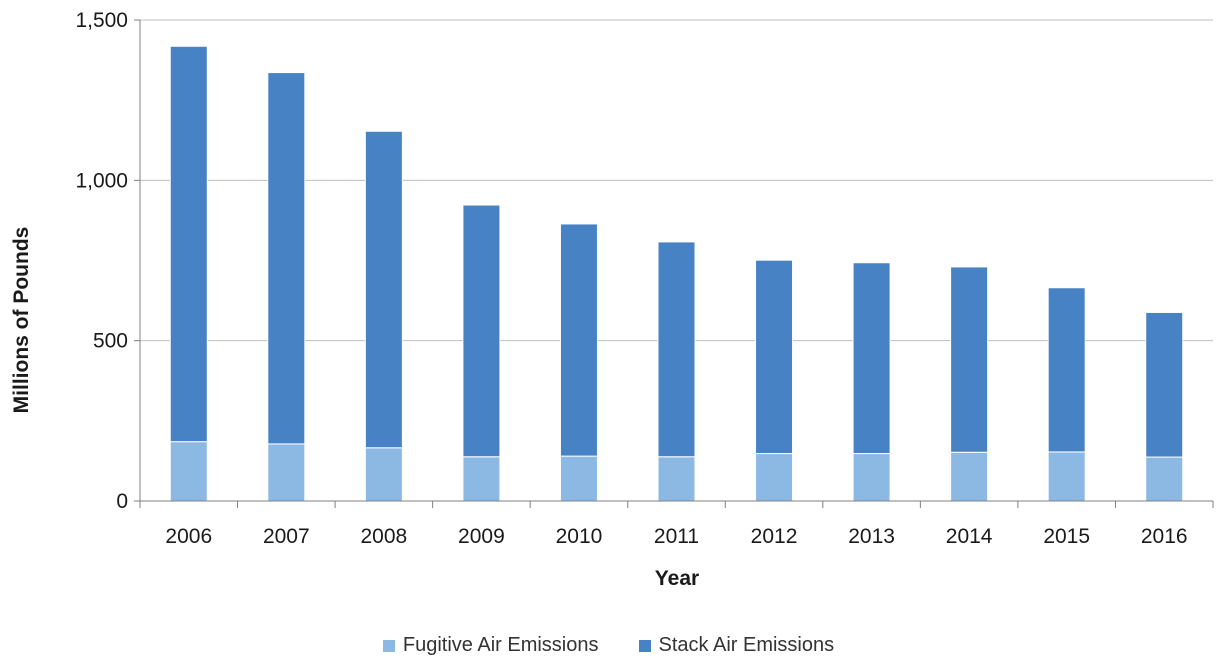 The height and width of the screenshot is (662, 1217). Describe the element at coordinates (188, 244) in the screenshot. I see `bar-stack-2006` at that location.